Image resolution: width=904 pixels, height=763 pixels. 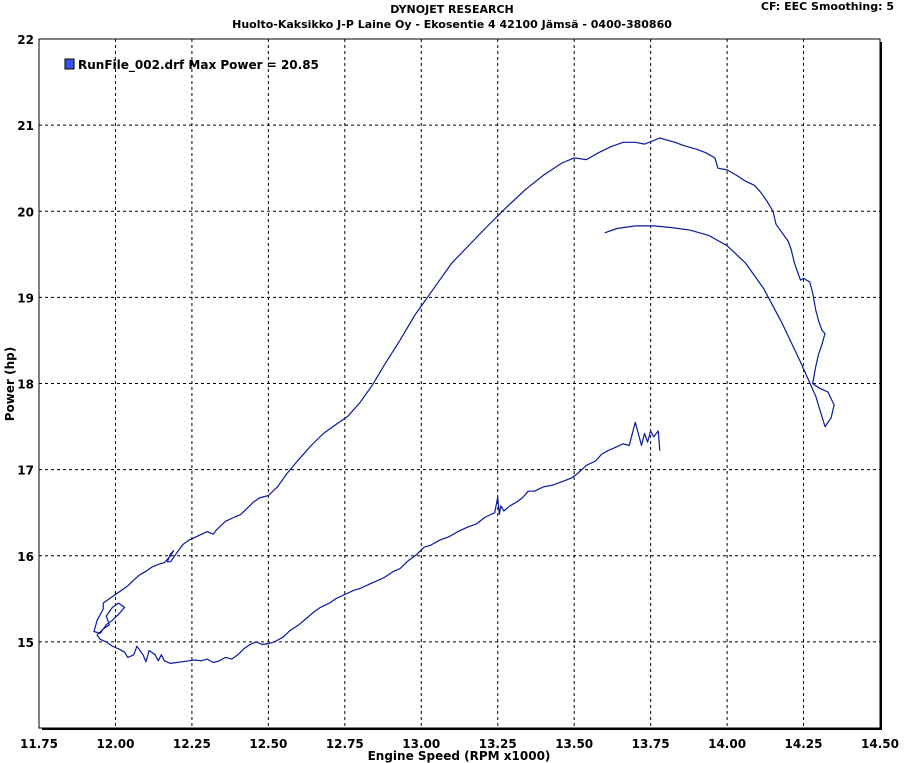 I want to click on y-tick-label: 20, so click(x=25, y=212).